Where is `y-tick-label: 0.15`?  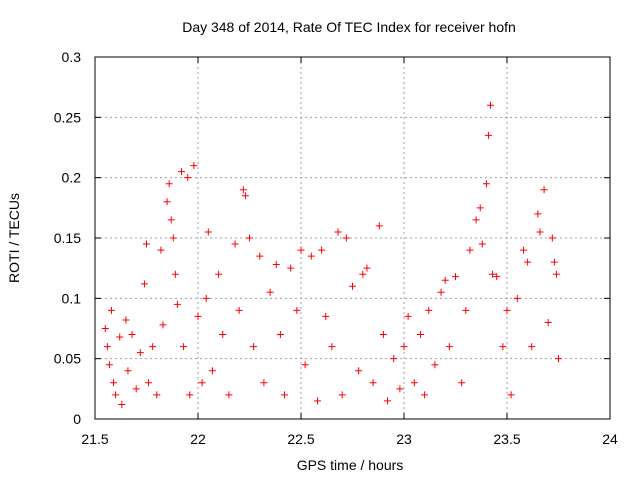
y-tick-label: 0.15 is located at coordinates (67, 238).